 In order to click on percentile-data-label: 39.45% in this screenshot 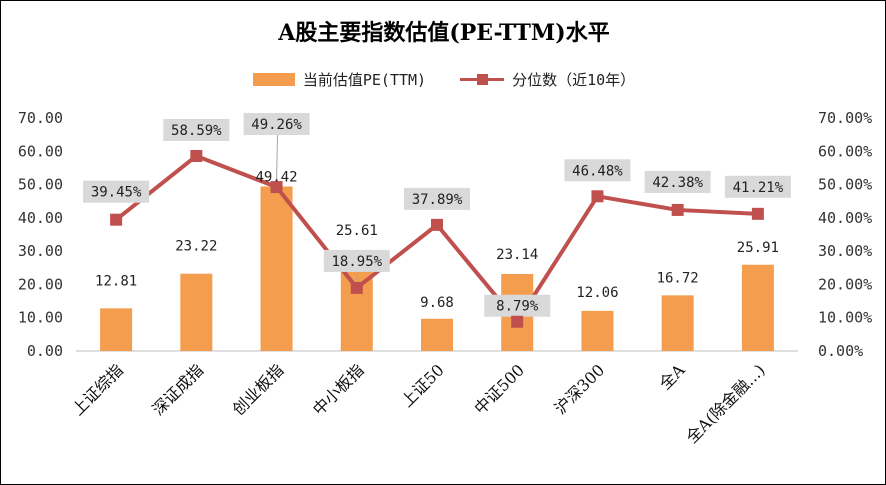, I will do `click(116, 193)`.